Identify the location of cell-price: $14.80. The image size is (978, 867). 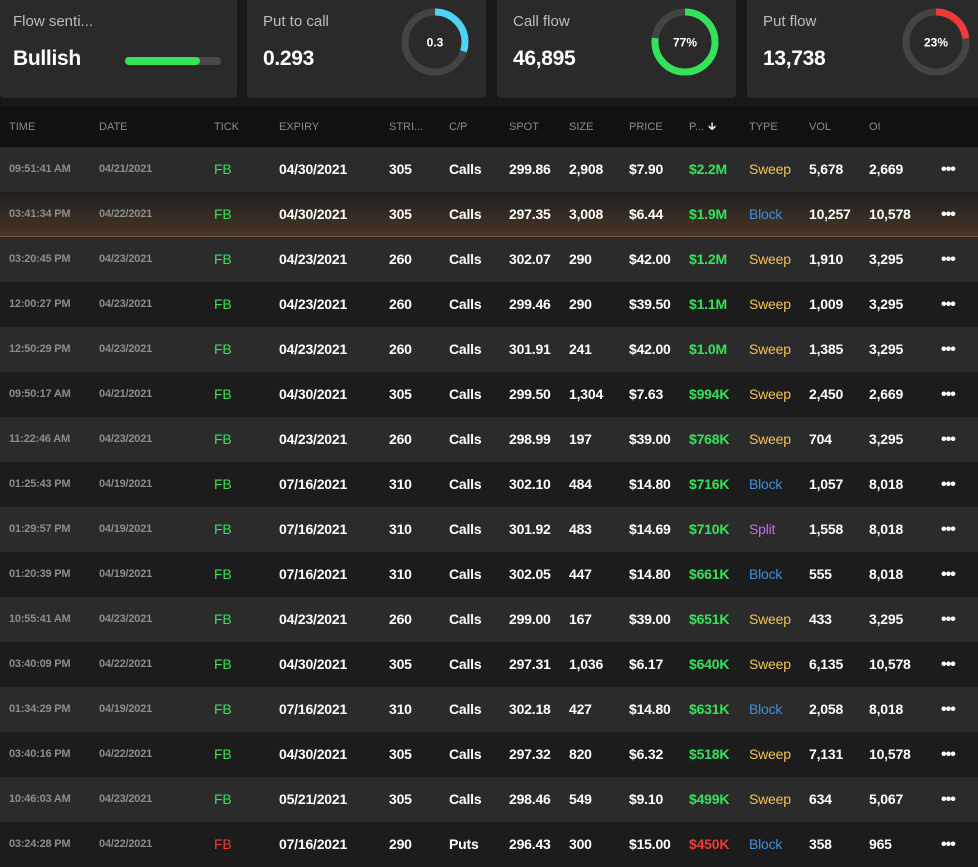
(650, 709).